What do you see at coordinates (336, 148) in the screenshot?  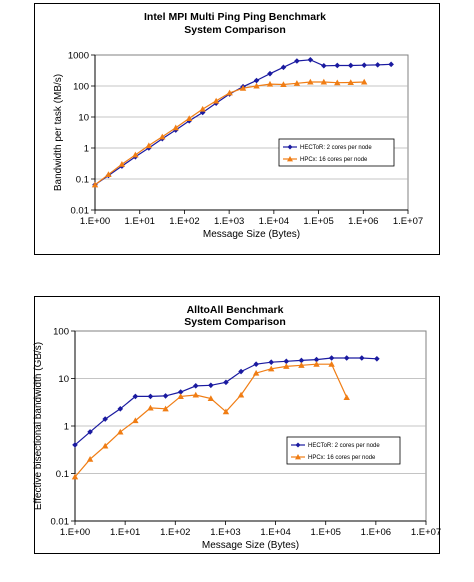 I see `chart1-legend-label: HECToR: 2 cores per node` at bounding box center [336, 148].